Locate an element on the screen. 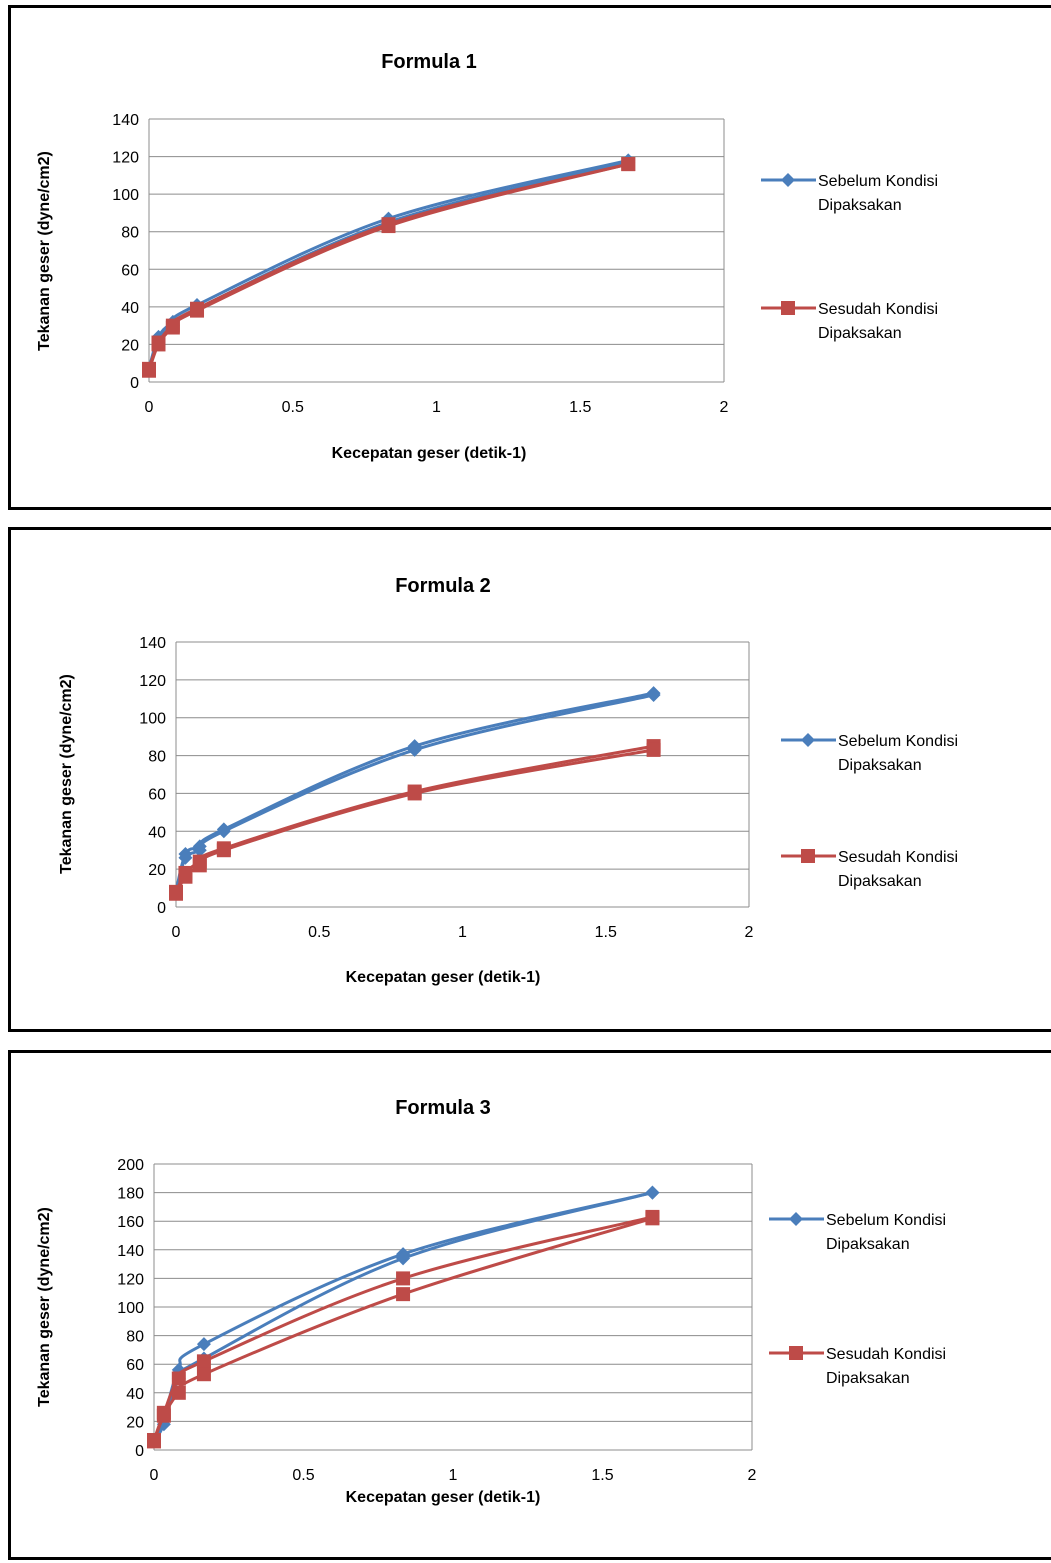 The width and height of the screenshot is (1051, 1563). y-tick-label: 160 is located at coordinates (130, 1222).